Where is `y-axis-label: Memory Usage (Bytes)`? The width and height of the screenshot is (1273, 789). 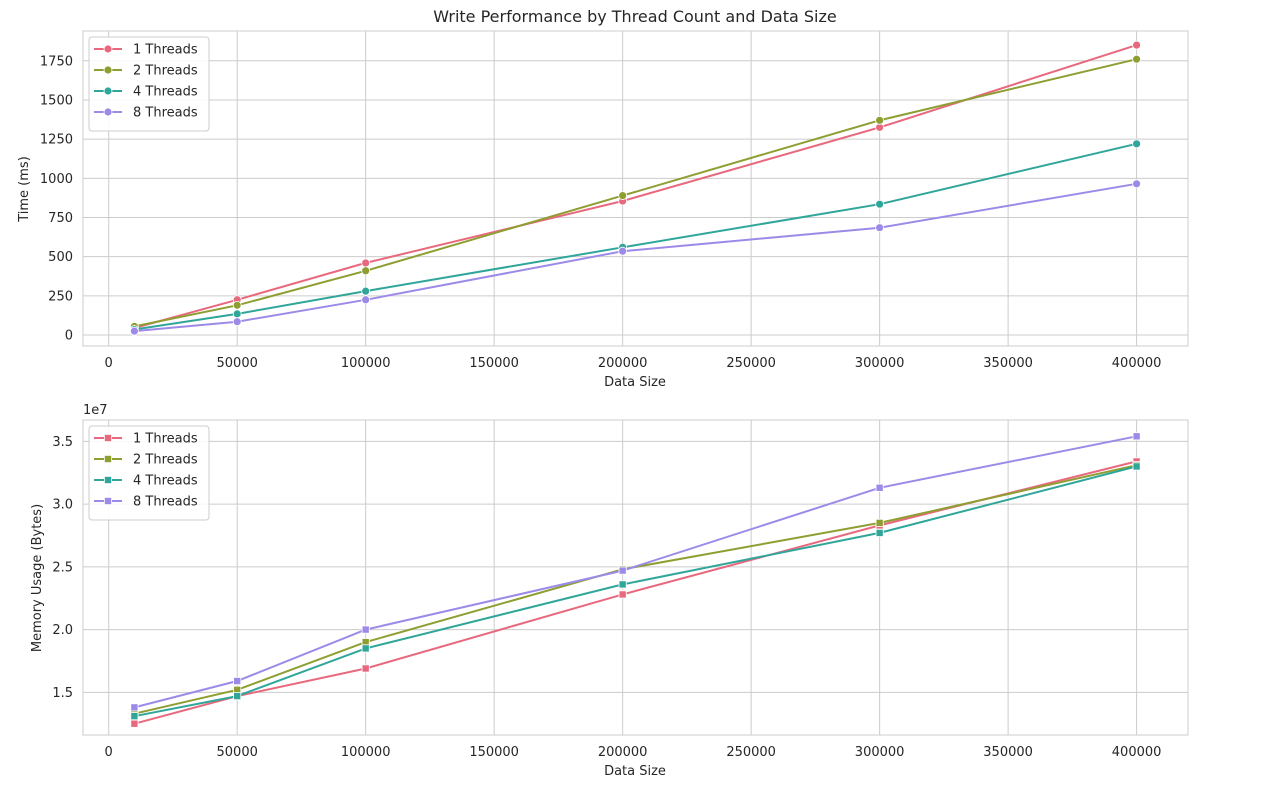 y-axis-label: Memory Usage (Bytes) is located at coordinates (37, 578).